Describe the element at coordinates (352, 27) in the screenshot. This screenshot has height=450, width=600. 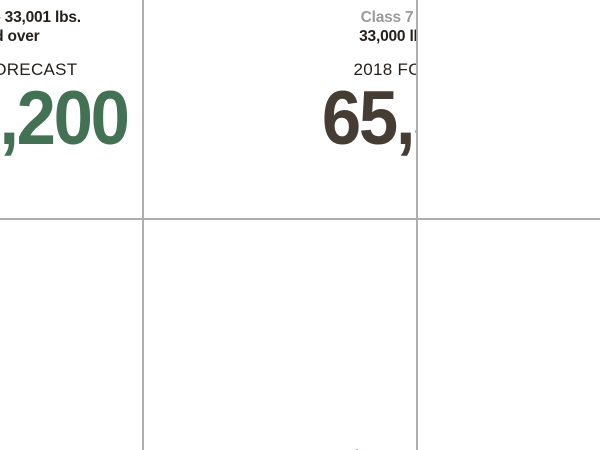
I see `cell-heading-class-7: Class 7 – 26,001 - 33,000 lbs. GVWR` at that location.